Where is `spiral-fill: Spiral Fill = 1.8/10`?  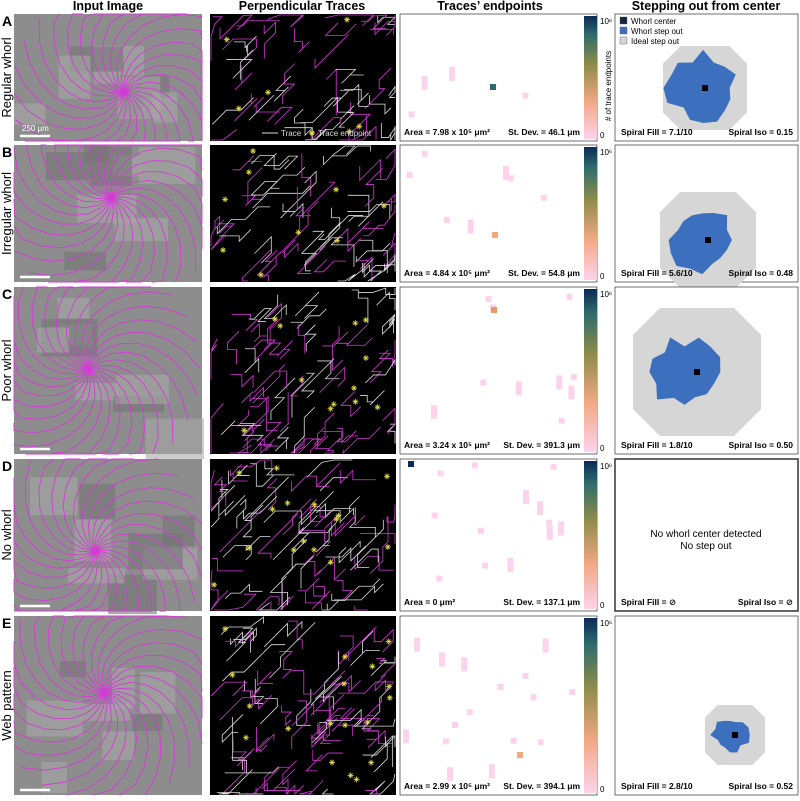
spiral-fill: Spiral Fill = 1.8/10 is located at coordinates (657, 445).